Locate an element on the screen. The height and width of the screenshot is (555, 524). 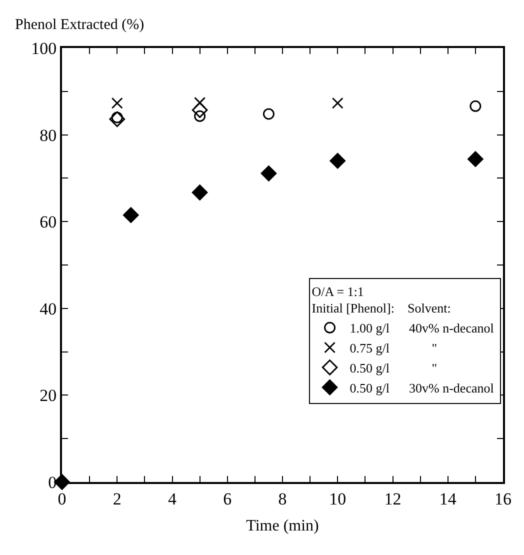
y-tick-label: 100 is located at coordinates (44, 48).